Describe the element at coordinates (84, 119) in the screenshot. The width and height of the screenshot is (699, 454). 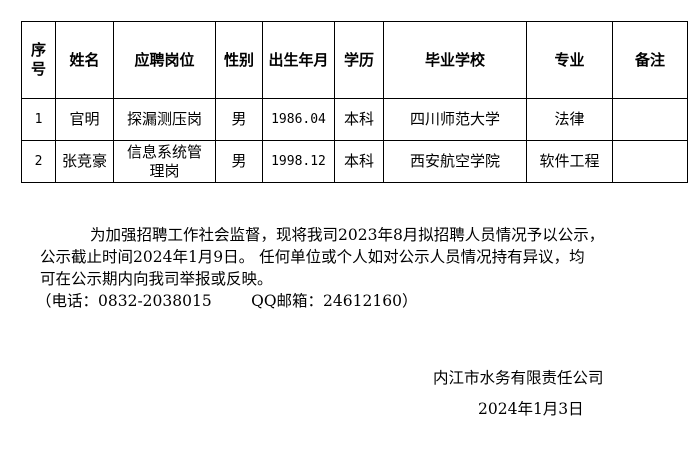
I see `cell-name: 官明` at that location.